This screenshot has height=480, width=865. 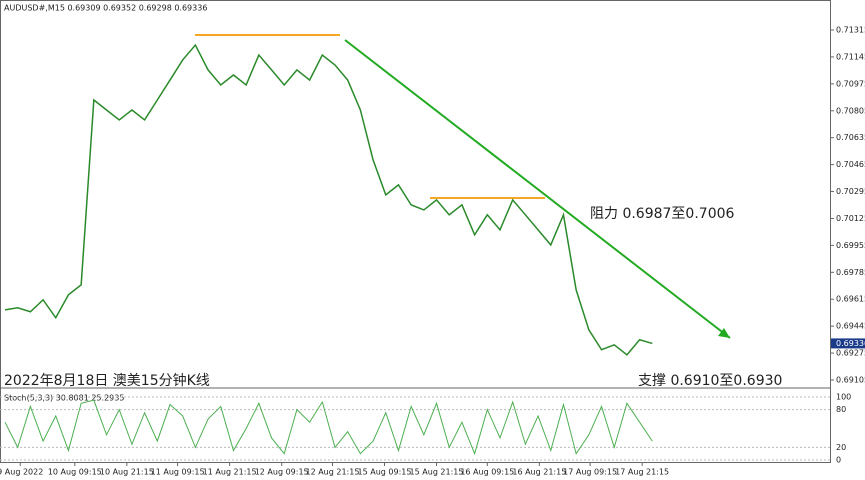 I want to click on trend-arrow, so click(x=724, y=333).